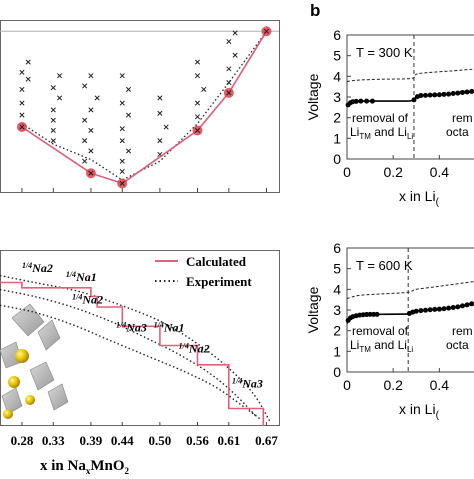 This screenshot has height=479, width=474. Describe the element at coordinates (380, 331) in the screenshot. I see `region-left-line1: removal of` at that location.